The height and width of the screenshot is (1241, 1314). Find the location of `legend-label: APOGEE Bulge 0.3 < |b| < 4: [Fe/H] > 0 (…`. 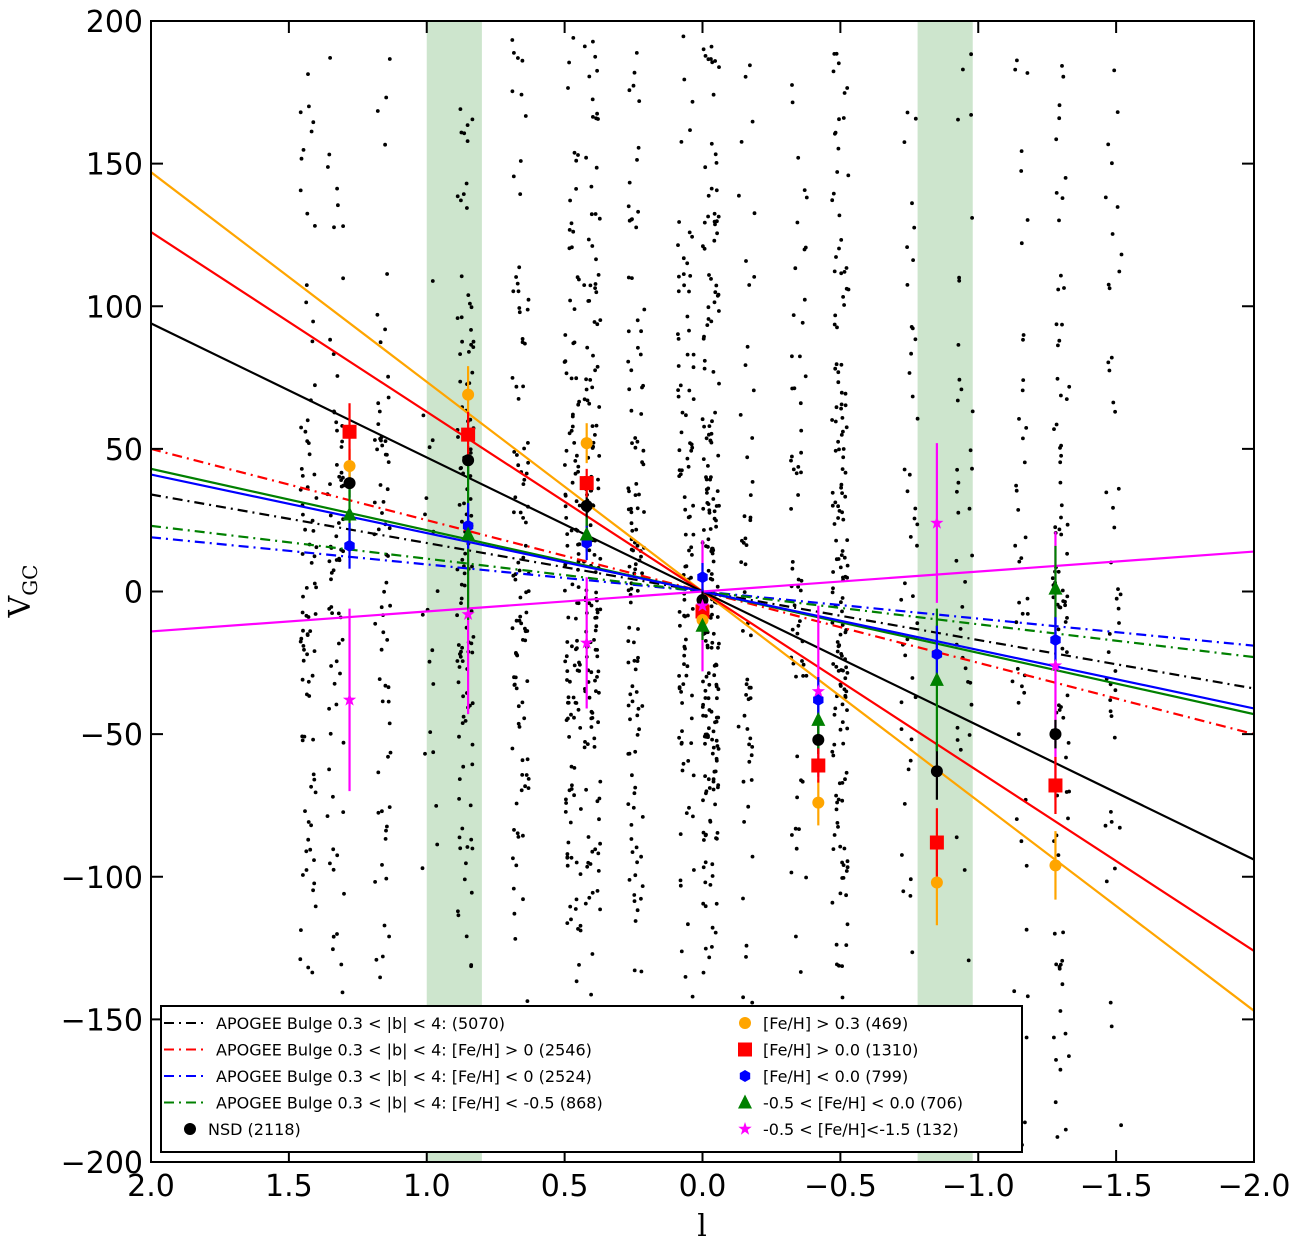

legend-label: APOGEE Bulge 0.3 < |b| < 4: [Fe/H] > 0 (… is located at coordinates (404, 1050).